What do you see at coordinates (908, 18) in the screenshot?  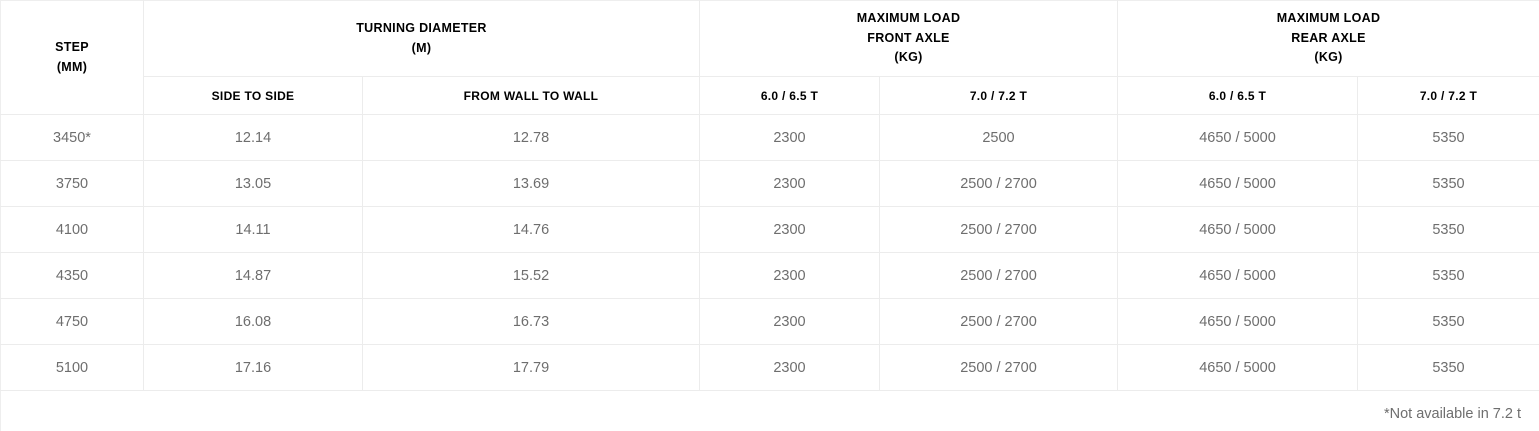 I see `max-load-front-line1: MAXIMUM LOAD` at bounding box center [908, 18].